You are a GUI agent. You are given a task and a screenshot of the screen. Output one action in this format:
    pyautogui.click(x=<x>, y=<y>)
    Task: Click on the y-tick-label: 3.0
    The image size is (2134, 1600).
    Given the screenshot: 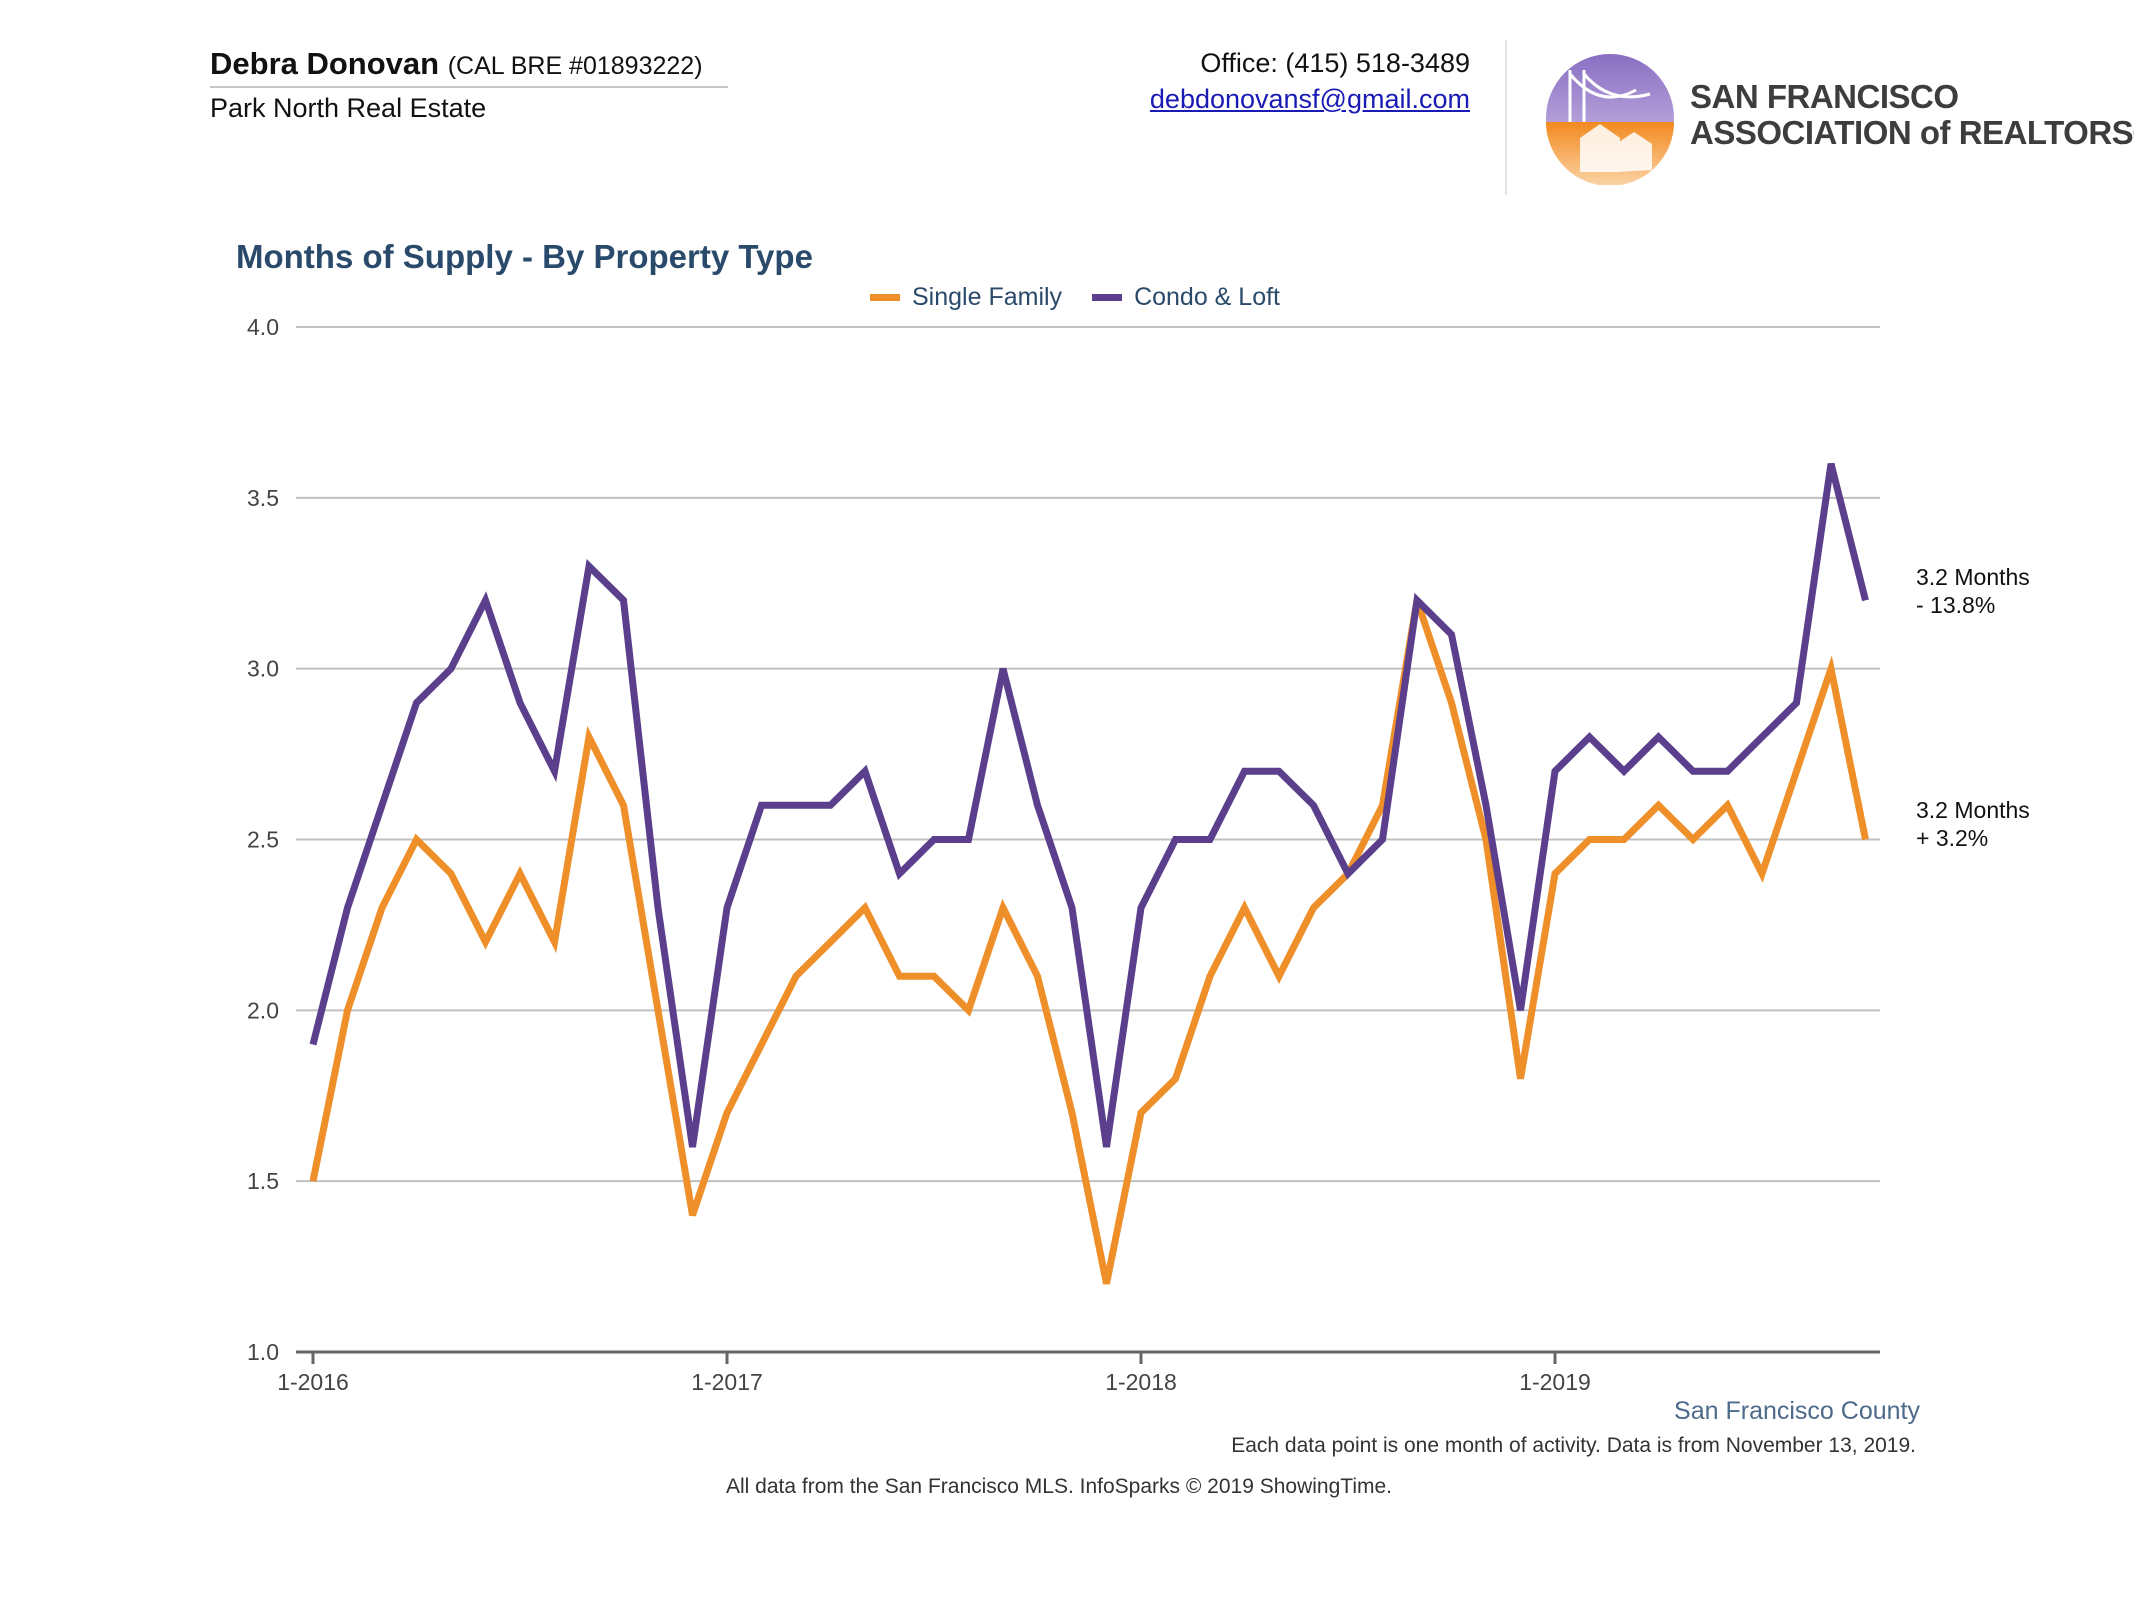 What is the action you would take?
    pyautogui.click(x=263, y=669)
    